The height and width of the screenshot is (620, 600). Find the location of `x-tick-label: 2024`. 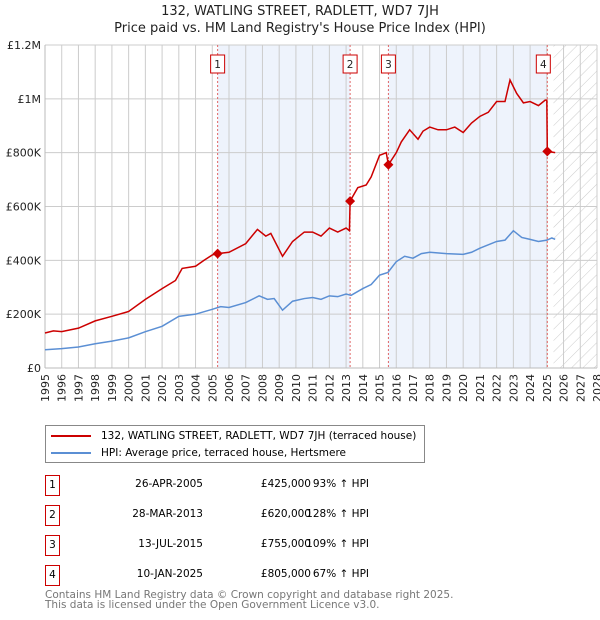

x-tick-label: 2024 is located at coordinates (530, 388).